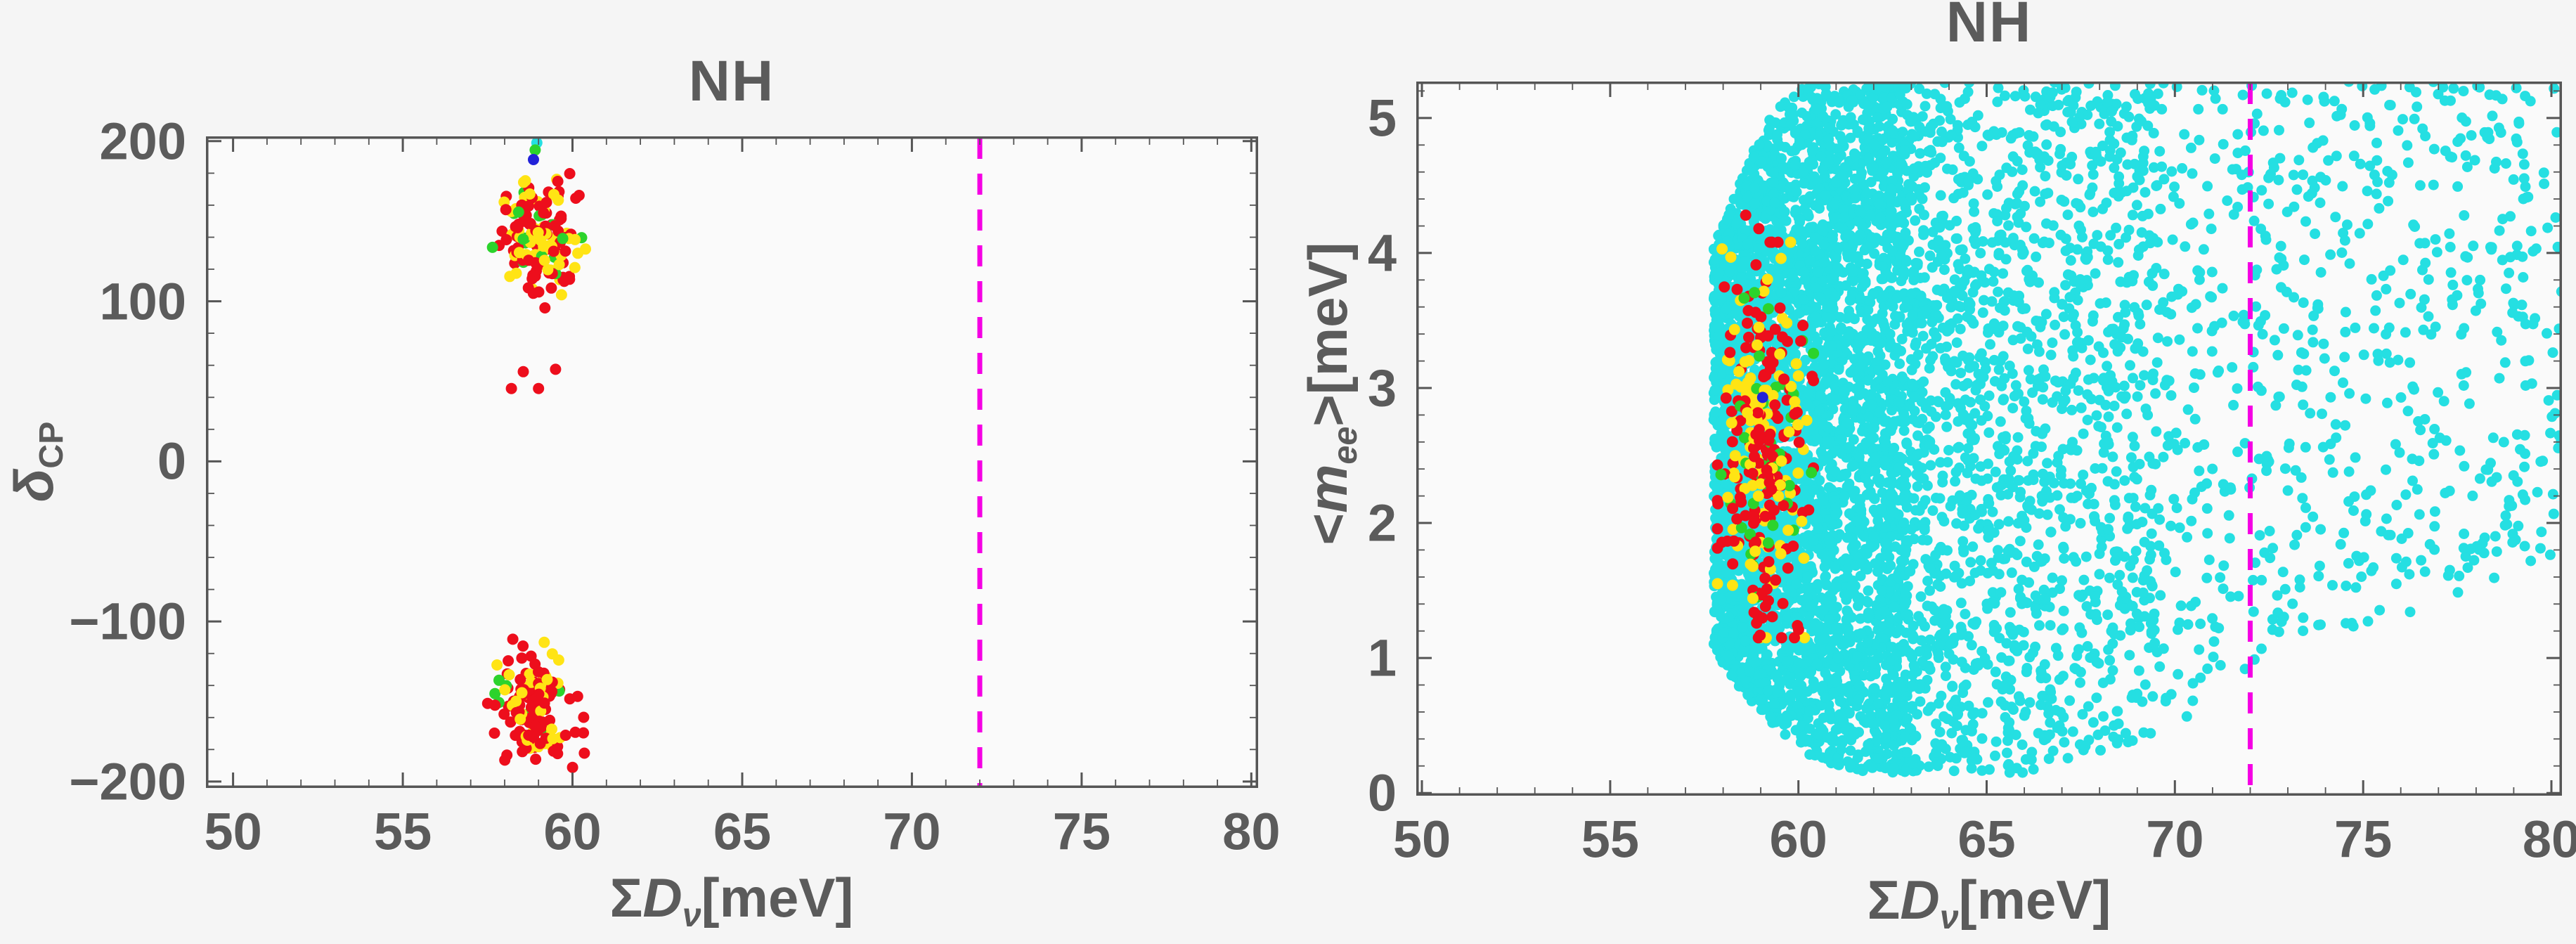 The image size is (2576, 944). What do you see at coordinates (34, 485) in the screenshot?
I see `delta-symbol: δ` at bounding box center [34, 485].